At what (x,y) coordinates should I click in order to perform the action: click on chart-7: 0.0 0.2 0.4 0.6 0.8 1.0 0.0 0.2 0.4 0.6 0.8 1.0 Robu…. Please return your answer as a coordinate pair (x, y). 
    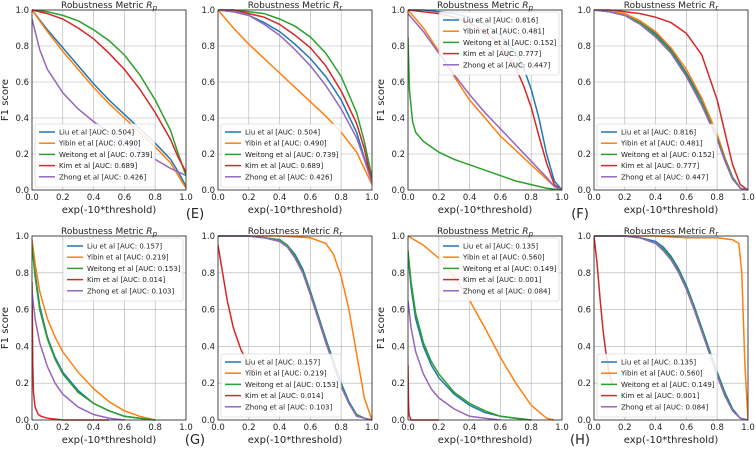
    Looking at the image, I should click on (472, 336).